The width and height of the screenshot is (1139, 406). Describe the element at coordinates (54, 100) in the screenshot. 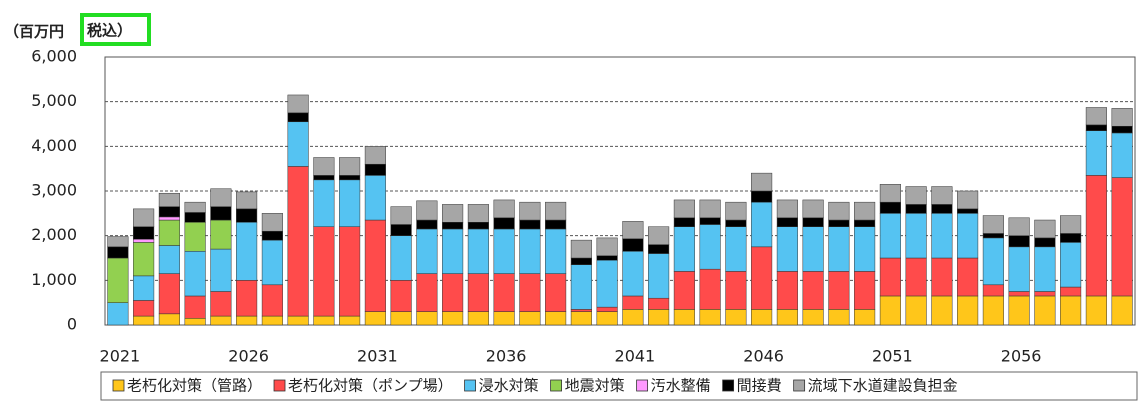

I see `y-tick-label: 5,000` at that location.